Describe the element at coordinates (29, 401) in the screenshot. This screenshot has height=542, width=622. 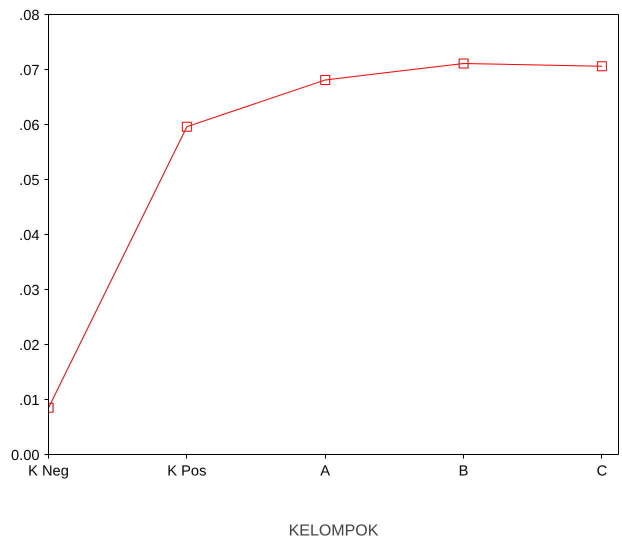
I see `y-tick-label: .01` at that location.